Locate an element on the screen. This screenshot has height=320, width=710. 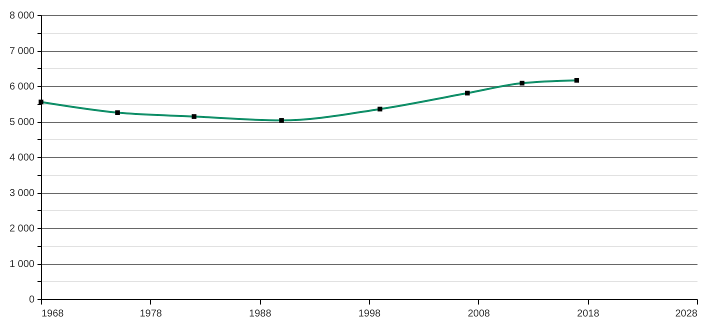
y-tick-label: 1 000 is located at coordinates (22, 264).